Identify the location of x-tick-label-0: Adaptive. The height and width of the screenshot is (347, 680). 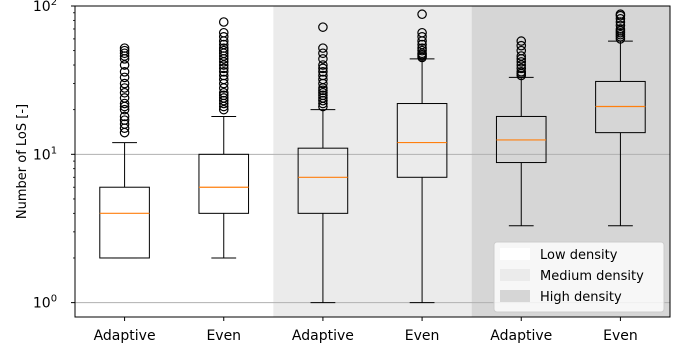
(125, 336).